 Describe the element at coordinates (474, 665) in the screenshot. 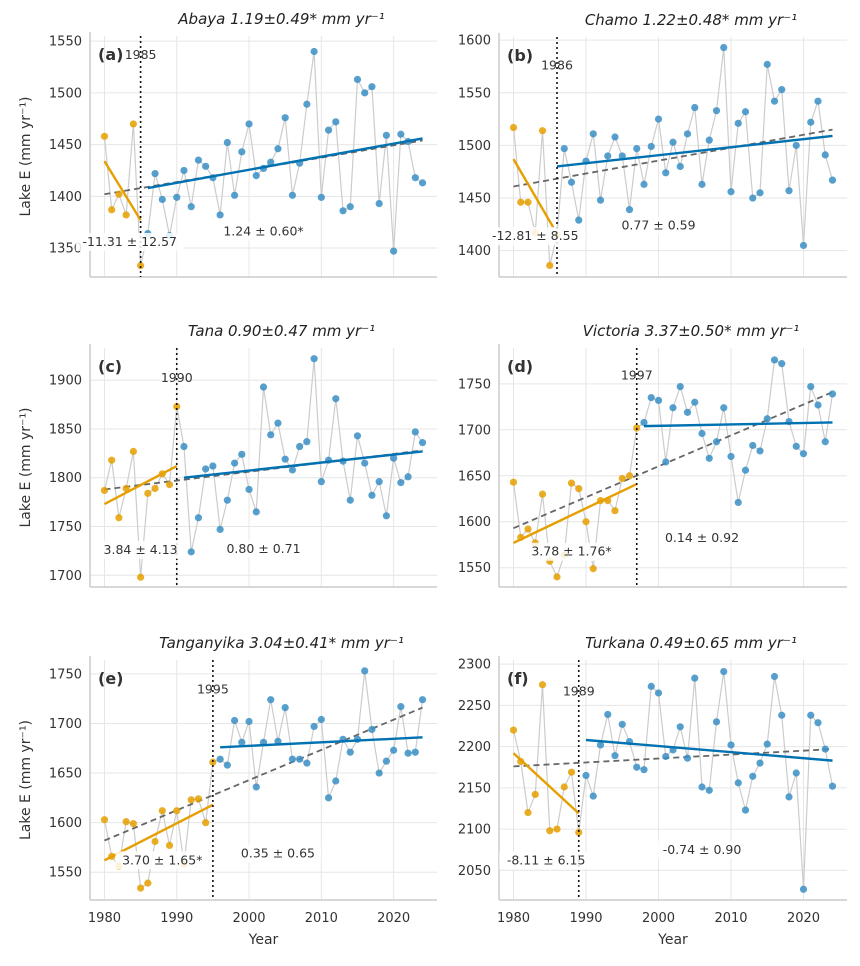

I see `y-tick-label: 2300` at that location.